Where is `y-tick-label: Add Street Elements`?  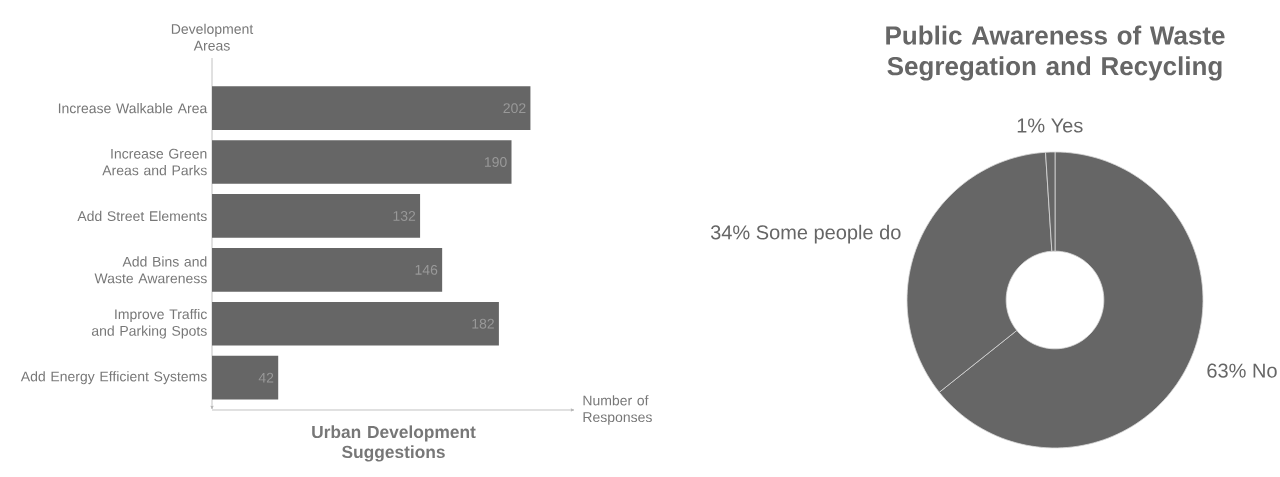 y-tick-label: Add Street Elements is located at coordinates (142, 216).